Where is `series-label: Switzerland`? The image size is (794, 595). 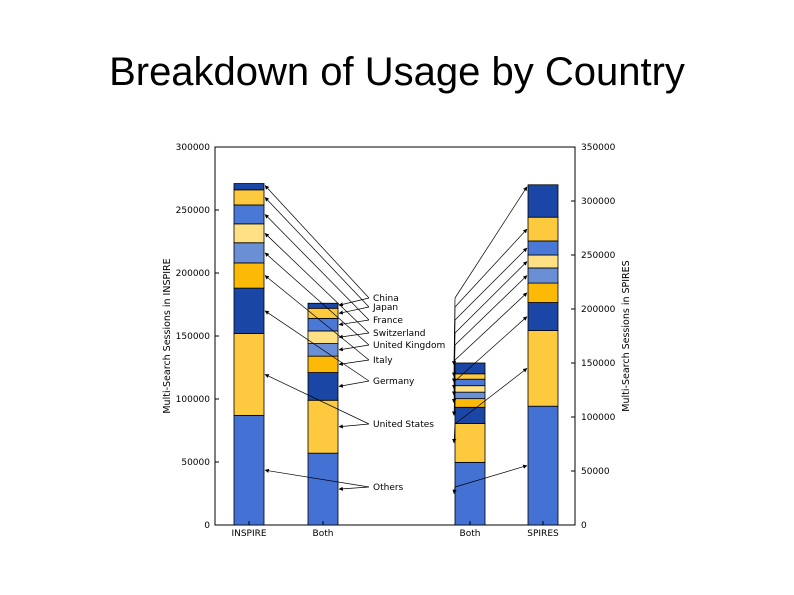
series-label: Switzerland is located at coordinates (399, 334).